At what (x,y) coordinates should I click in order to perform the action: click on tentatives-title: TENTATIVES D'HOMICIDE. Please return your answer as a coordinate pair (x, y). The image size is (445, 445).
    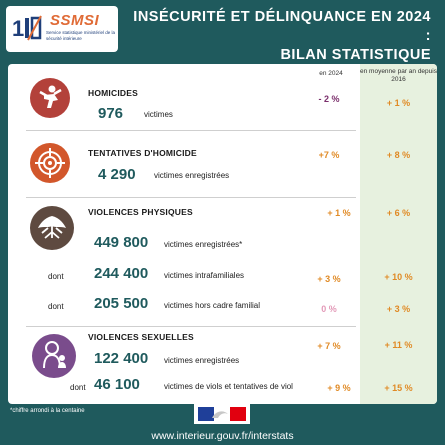
    Looking at the image, I should click on (142, 153).